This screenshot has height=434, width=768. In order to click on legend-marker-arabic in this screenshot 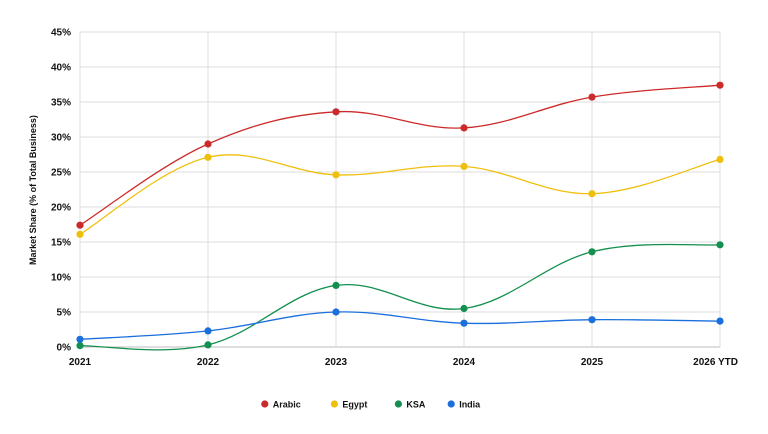, I will do `click(265, 404)`.